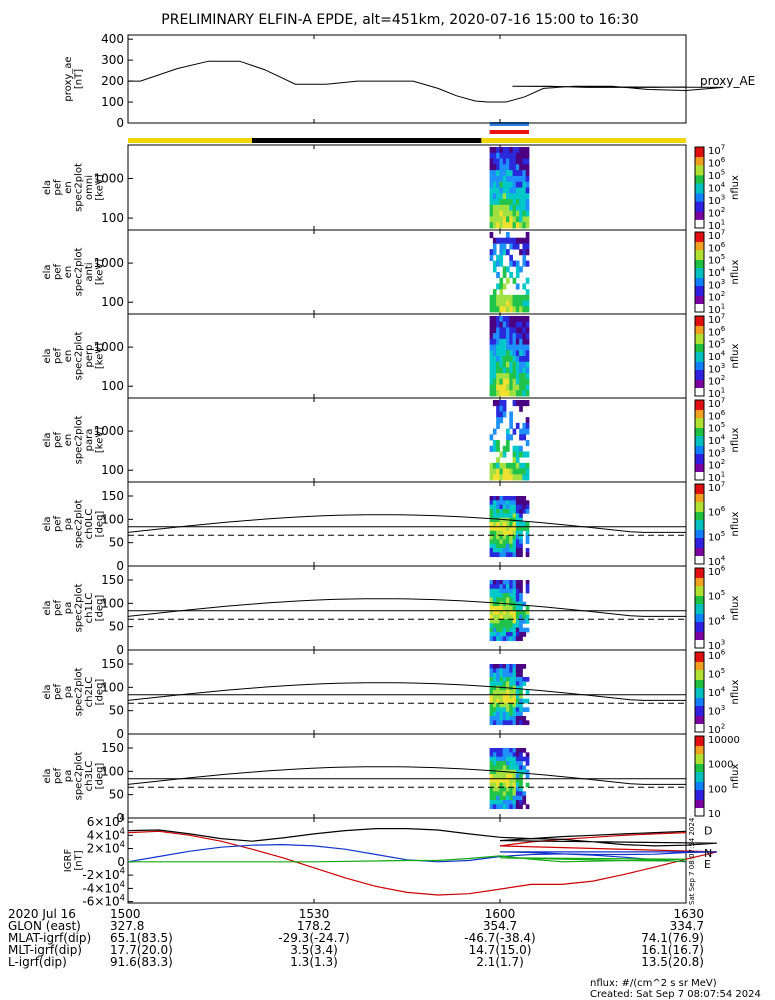 This screenshot has height=1000, width=775. I want to click on footer-cell: 1630, so click(688, 914).